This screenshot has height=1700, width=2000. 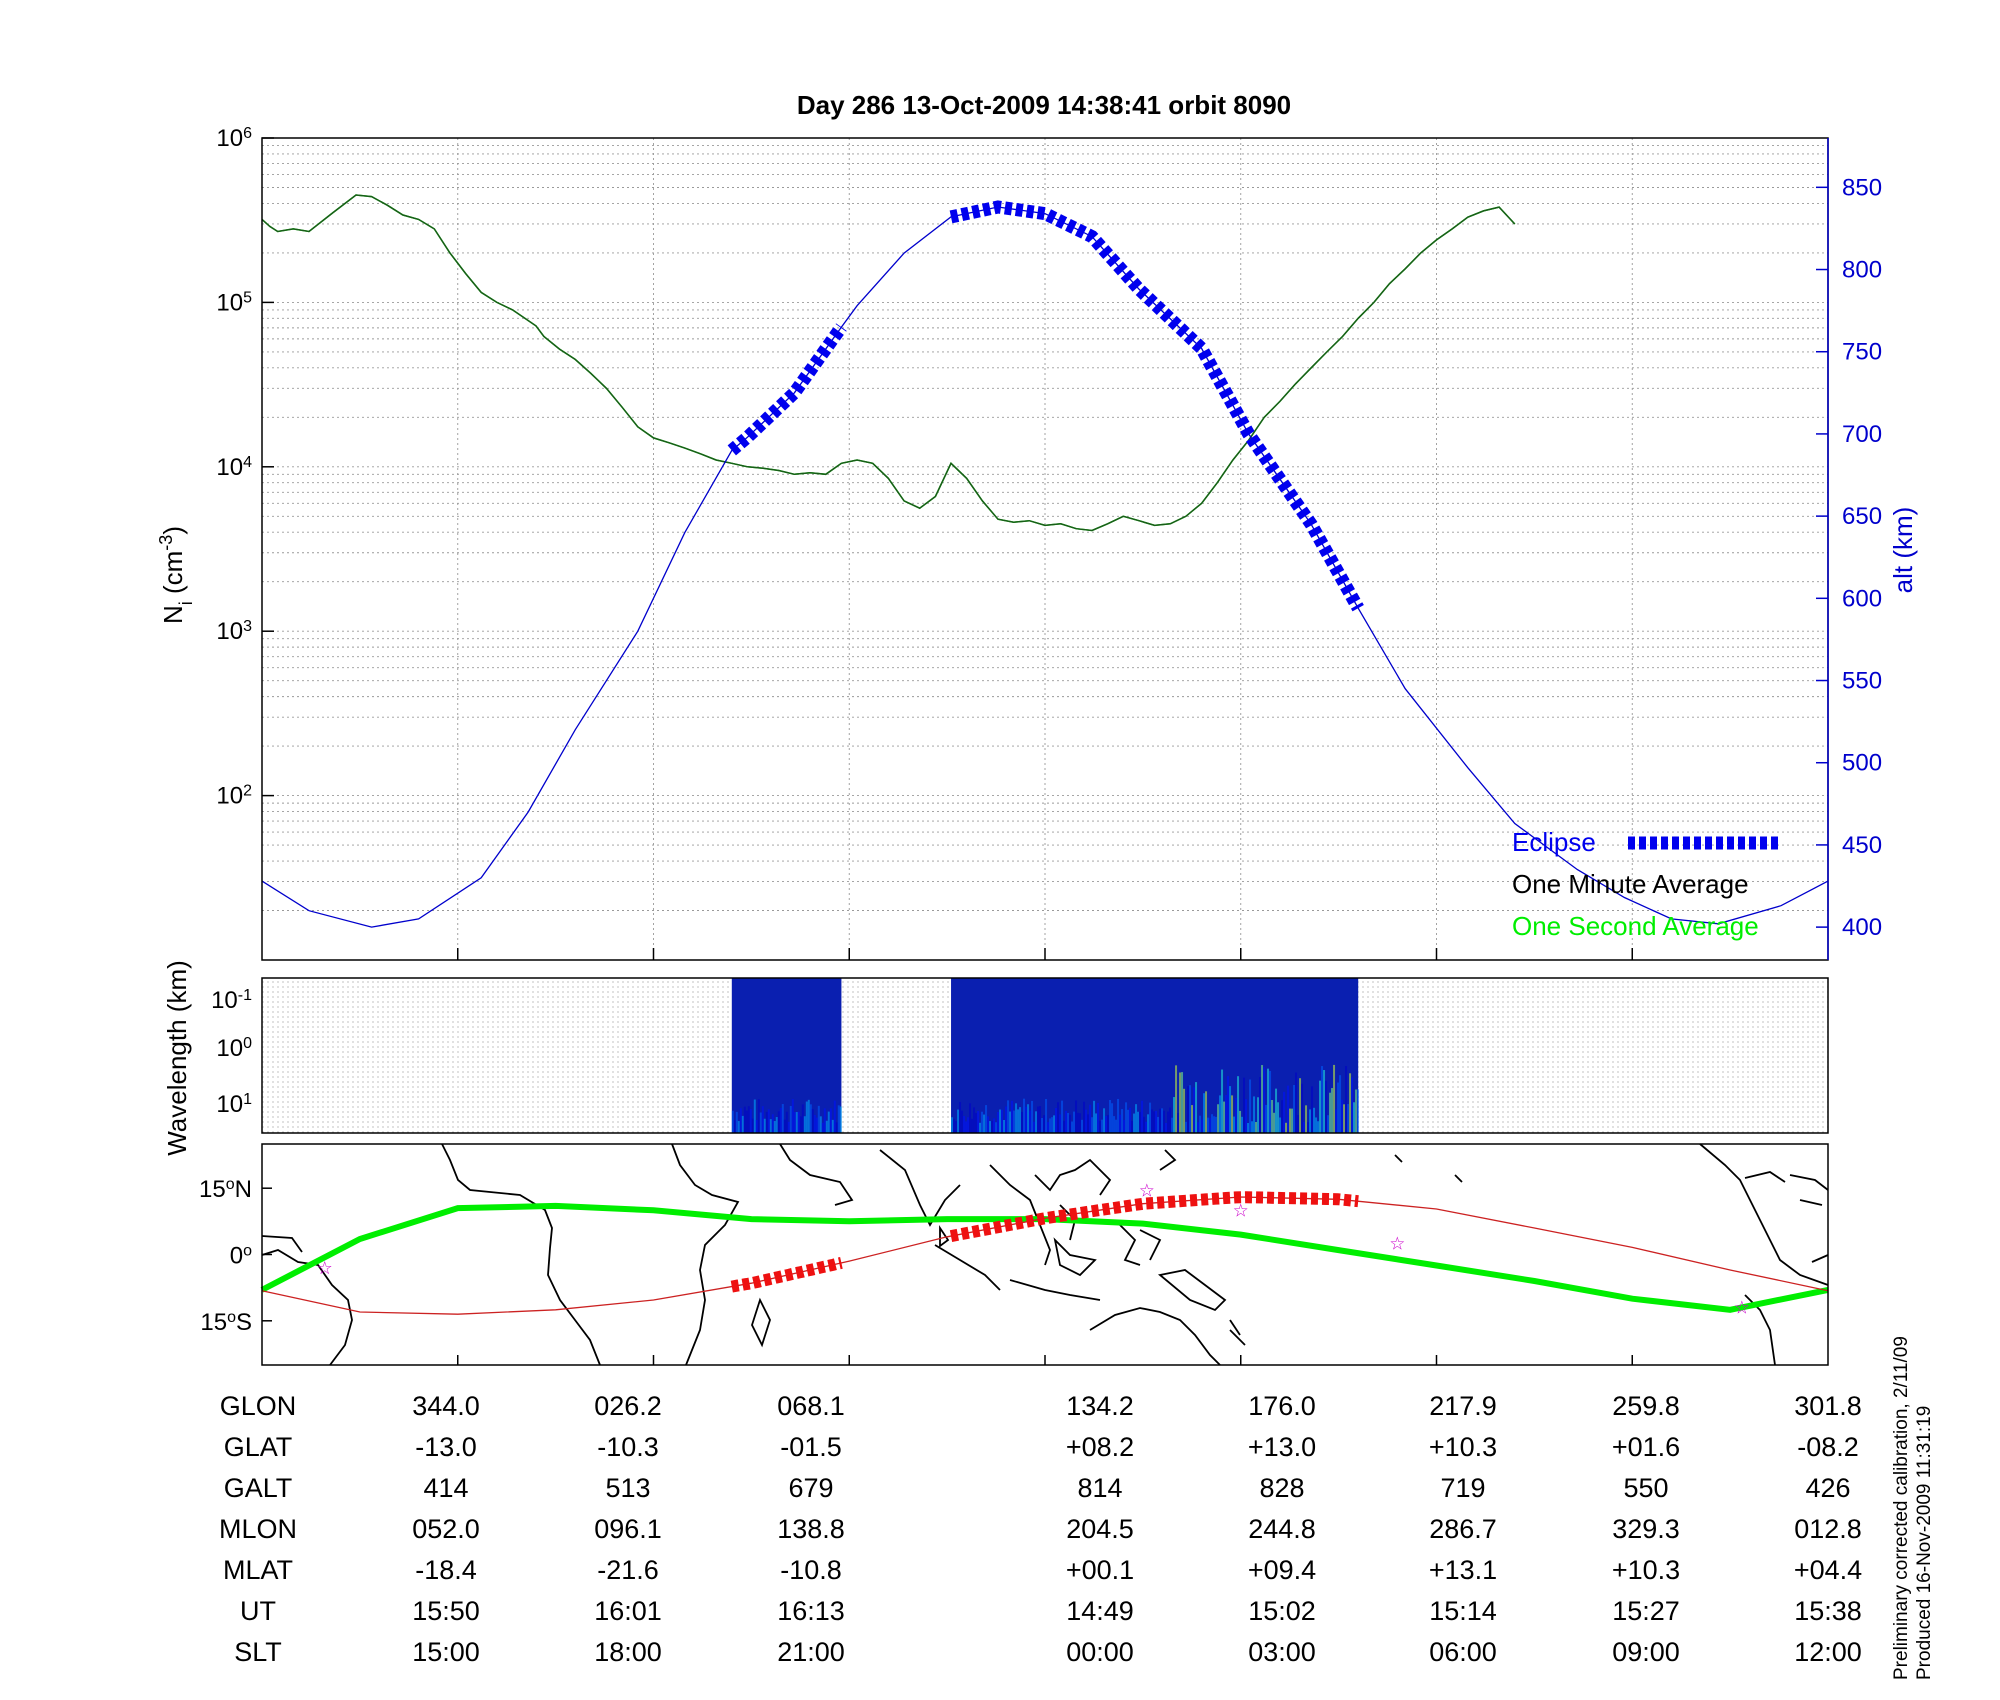 What do you see at coordinates (628, 1447) in the screenshot?
I see `table-cell: -10.3` at bounding box center [628, 1447].